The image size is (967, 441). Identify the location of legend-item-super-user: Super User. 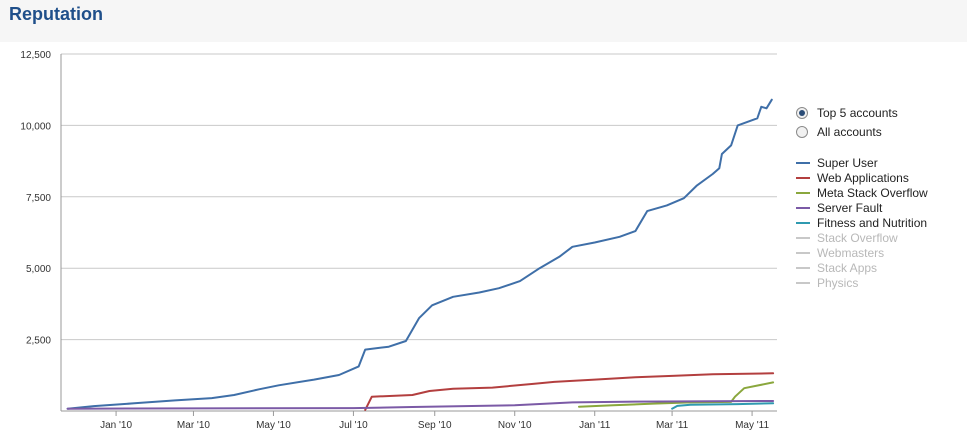
(878, 162).